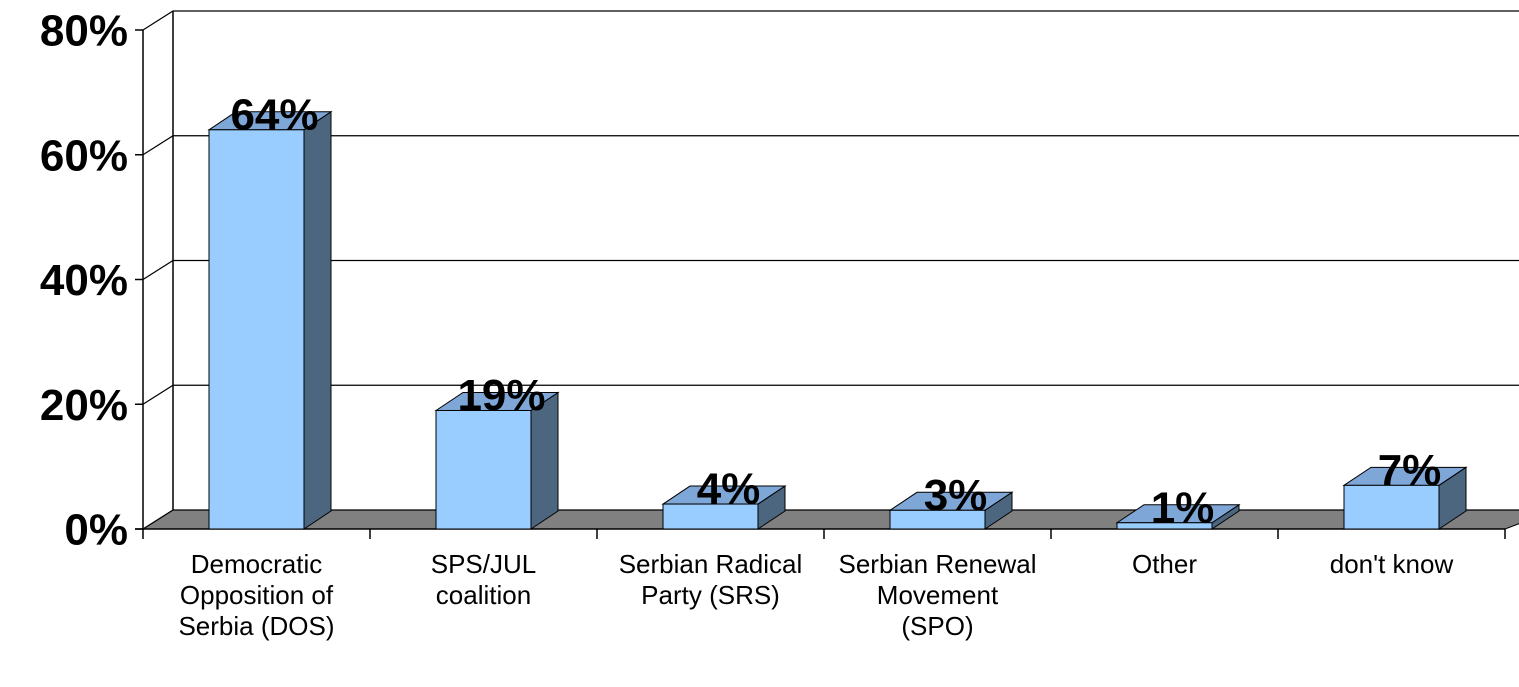 Image resolution: width=1519 pixels, height=687 pixels. I want to click on y-tick-label: 0%, so click(96, 530).